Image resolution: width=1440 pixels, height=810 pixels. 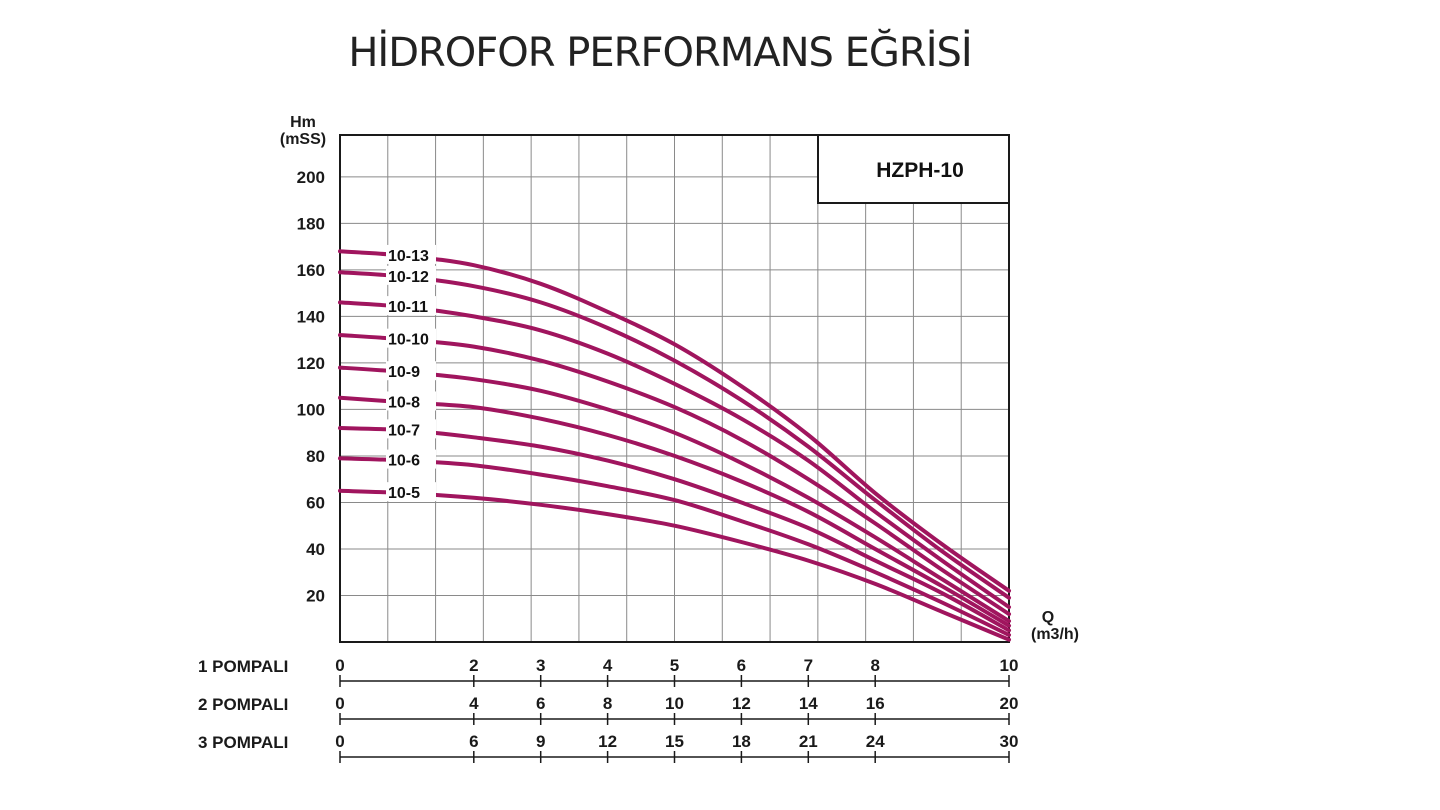 I want to click on x-scale-row: 3 POMPALI 0 6 9 12 15 18 21 24 30, so click(x=608, y=747).